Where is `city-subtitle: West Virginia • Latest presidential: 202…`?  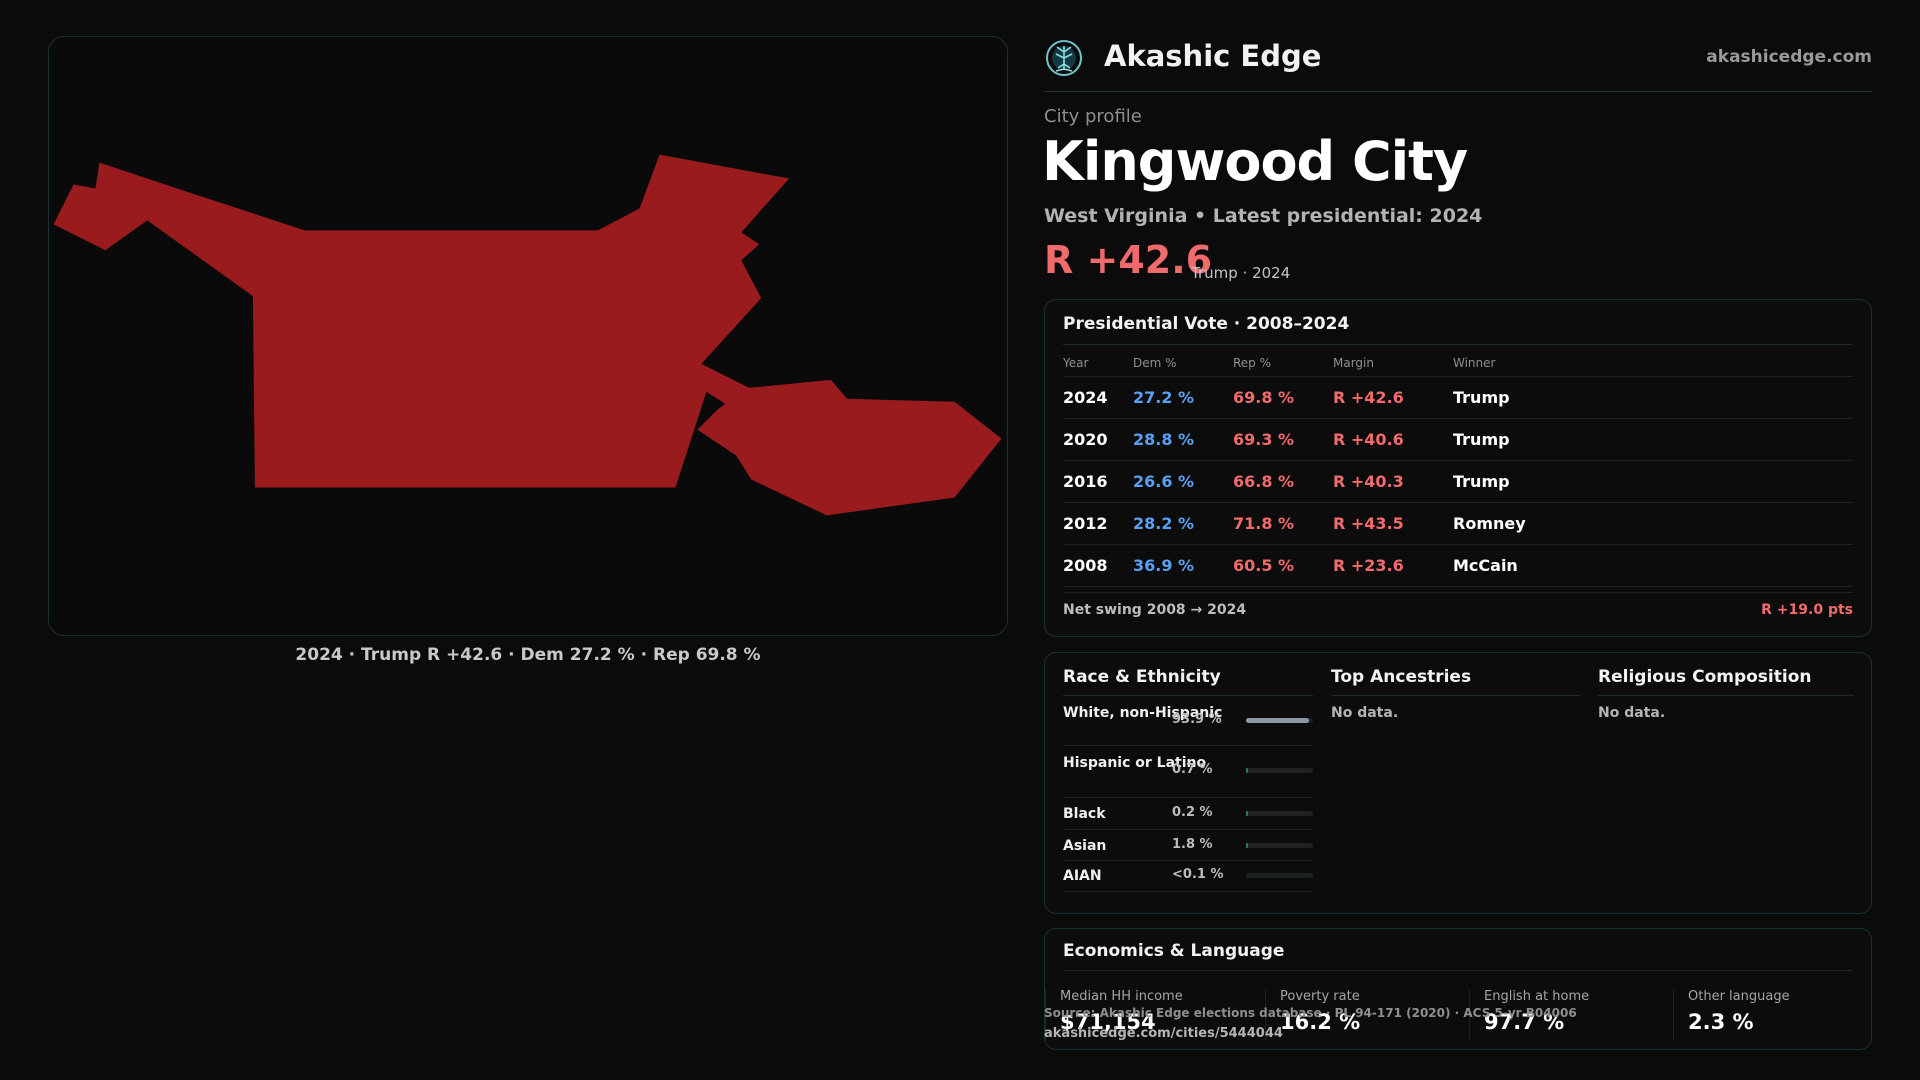 city-subtitle: West Virginia • Latest presidential: 202… is located at coordinates (1263, 216).